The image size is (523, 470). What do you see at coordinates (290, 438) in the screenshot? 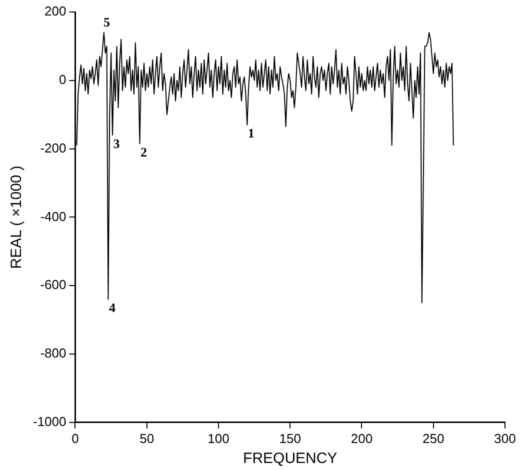
I see `x-tick-label: 150` at bounding box center [290, 438].